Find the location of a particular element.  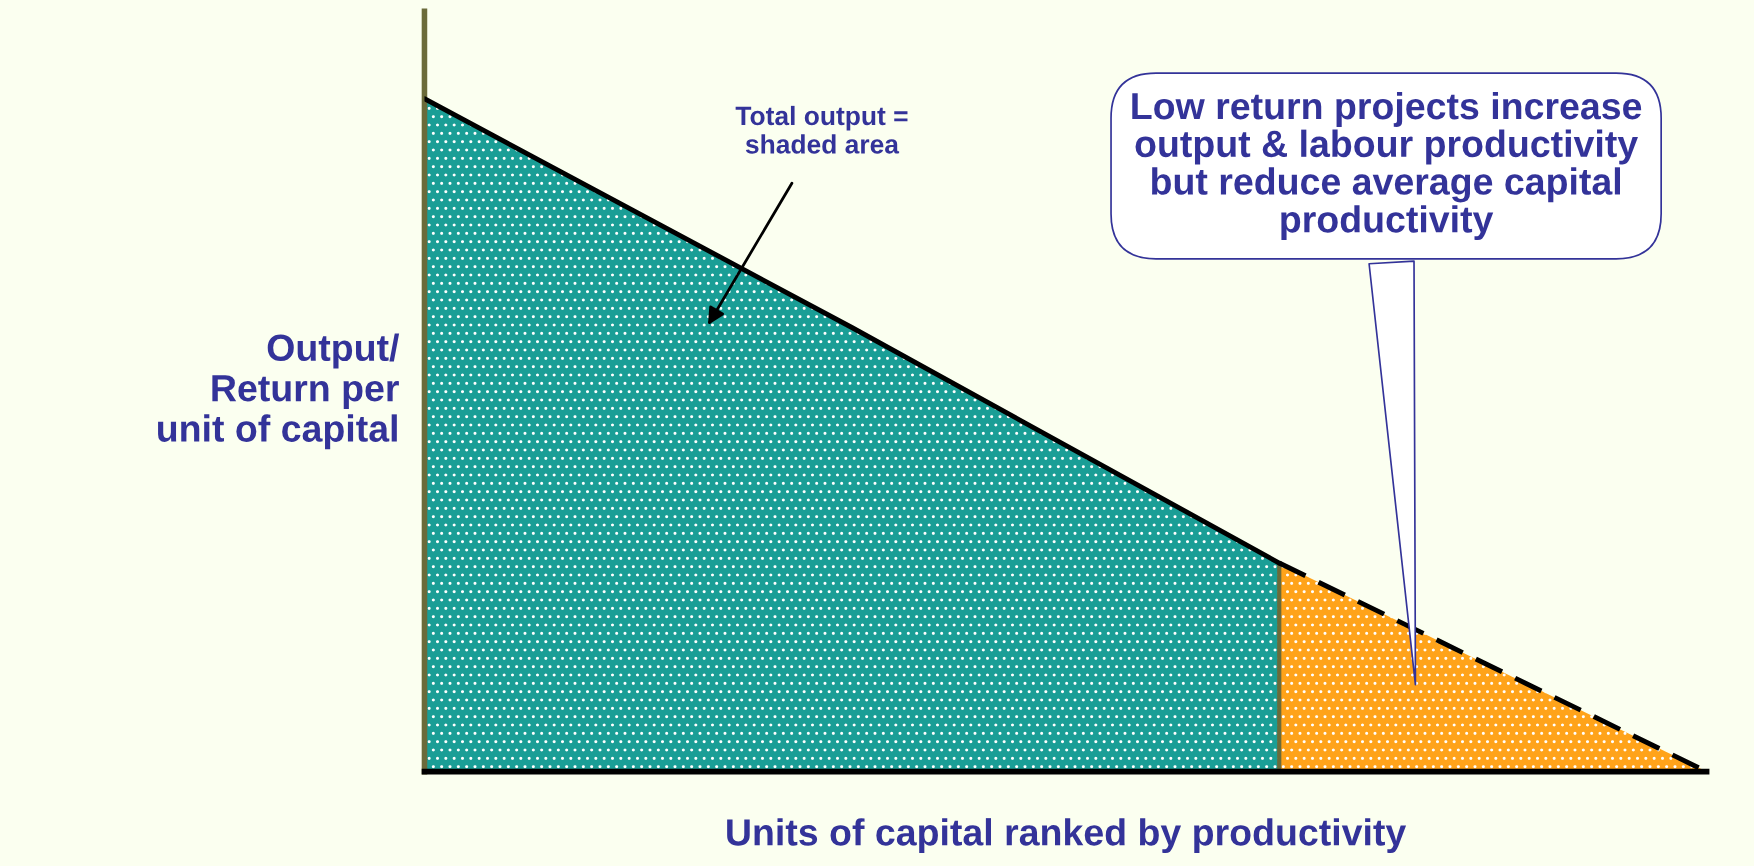

annotation: Total output = shaded area is located at coordinates (821, 129).